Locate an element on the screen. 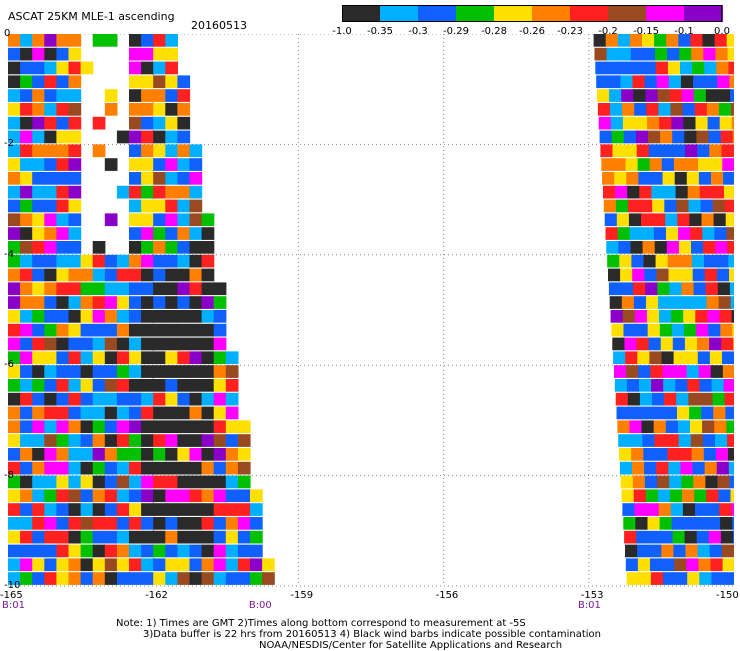 The width and height of the screenshot is (740, 651). colorbar-tick-label: -0.26 is located at coordinates (532, 31).